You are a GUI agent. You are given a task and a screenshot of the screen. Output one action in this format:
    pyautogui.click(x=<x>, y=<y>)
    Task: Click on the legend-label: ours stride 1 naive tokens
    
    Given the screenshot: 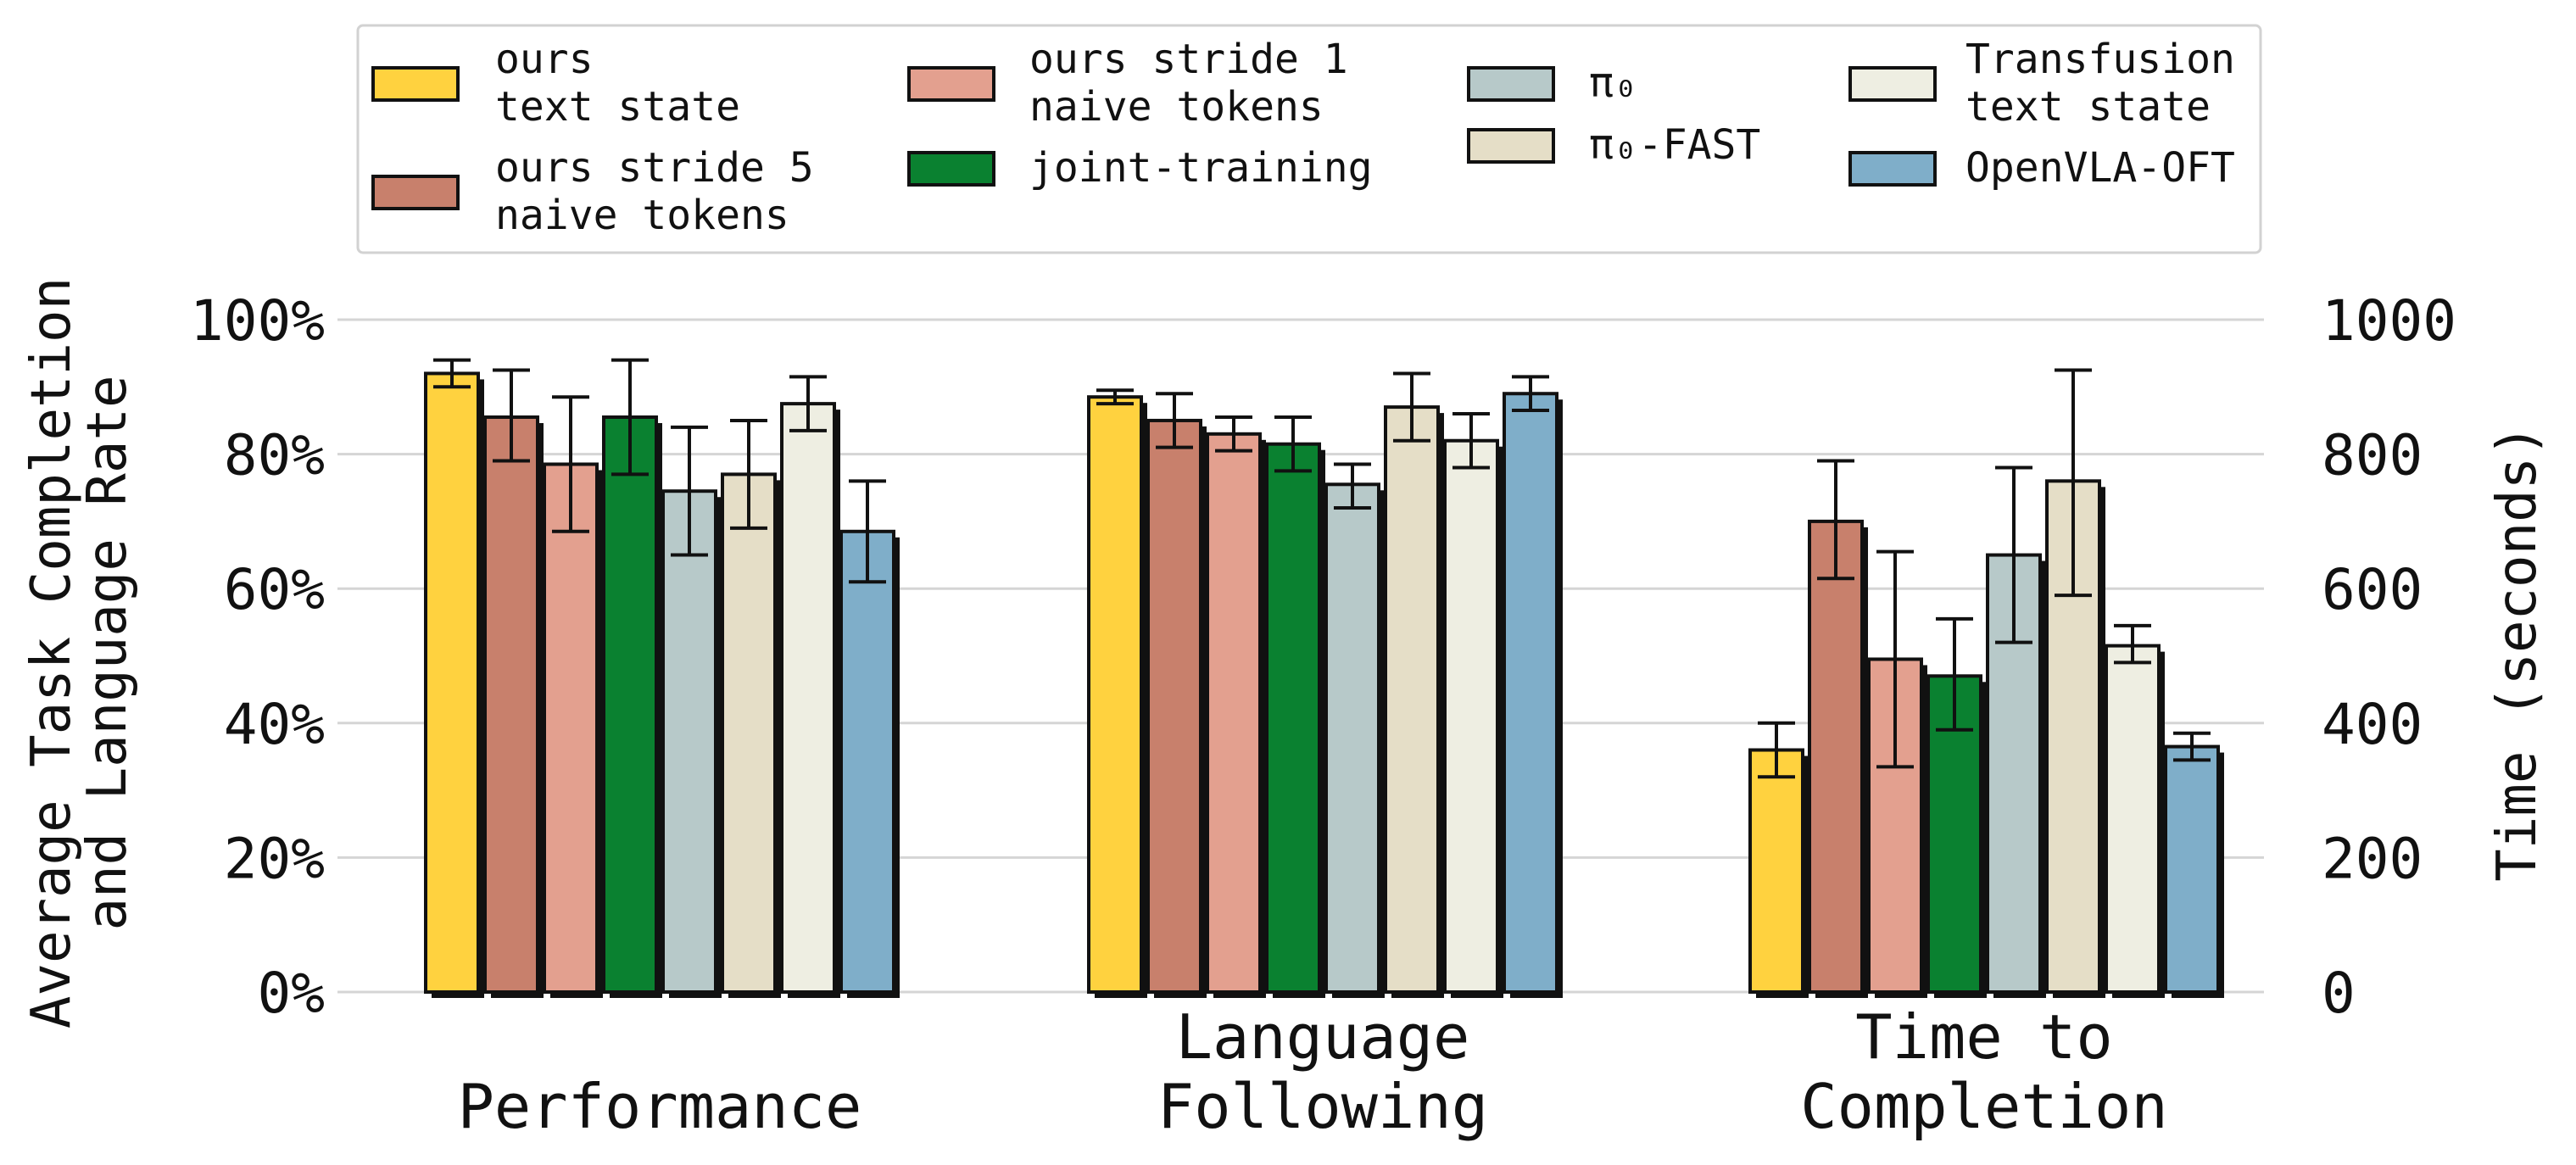 What is the action you would take?
    pyautogui.click(x=1188, y=83)
    